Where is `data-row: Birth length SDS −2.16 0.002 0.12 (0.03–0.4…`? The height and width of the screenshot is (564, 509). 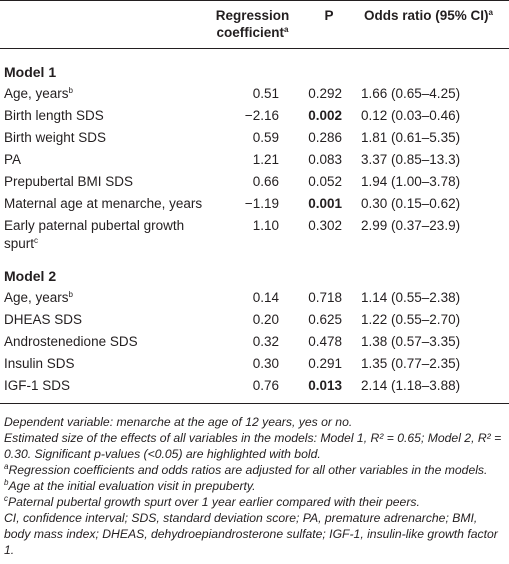
data-row: Birth length SDS −2.16 0.002 0.12 (0.03–0.4… is located at coordinates (254, 116).